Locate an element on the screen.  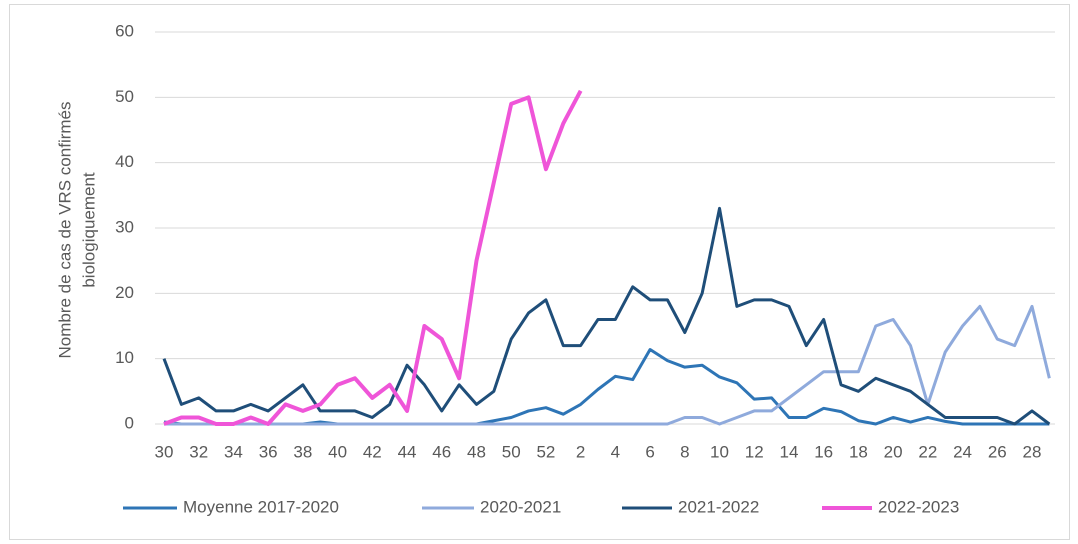
y-tick-label: 40 is located at coordinates (124, 161).